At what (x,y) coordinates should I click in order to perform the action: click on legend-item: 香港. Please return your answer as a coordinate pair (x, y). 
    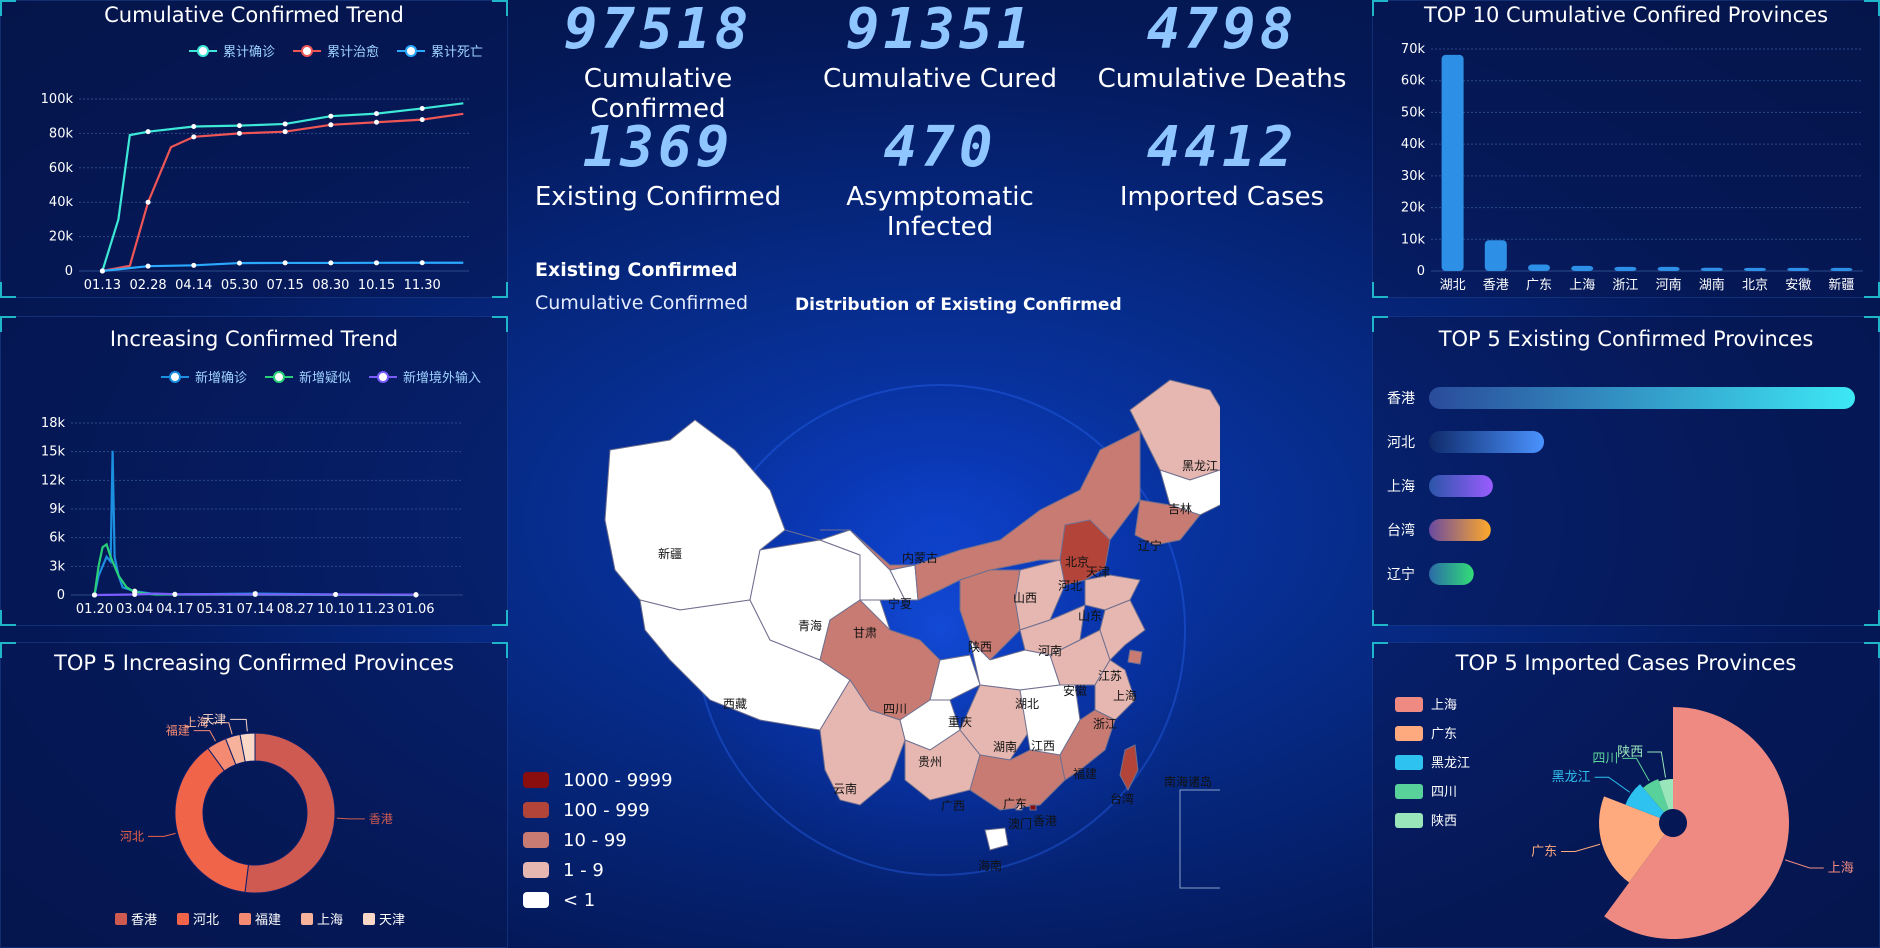
    Looking at the image, I should click on (136, 920).